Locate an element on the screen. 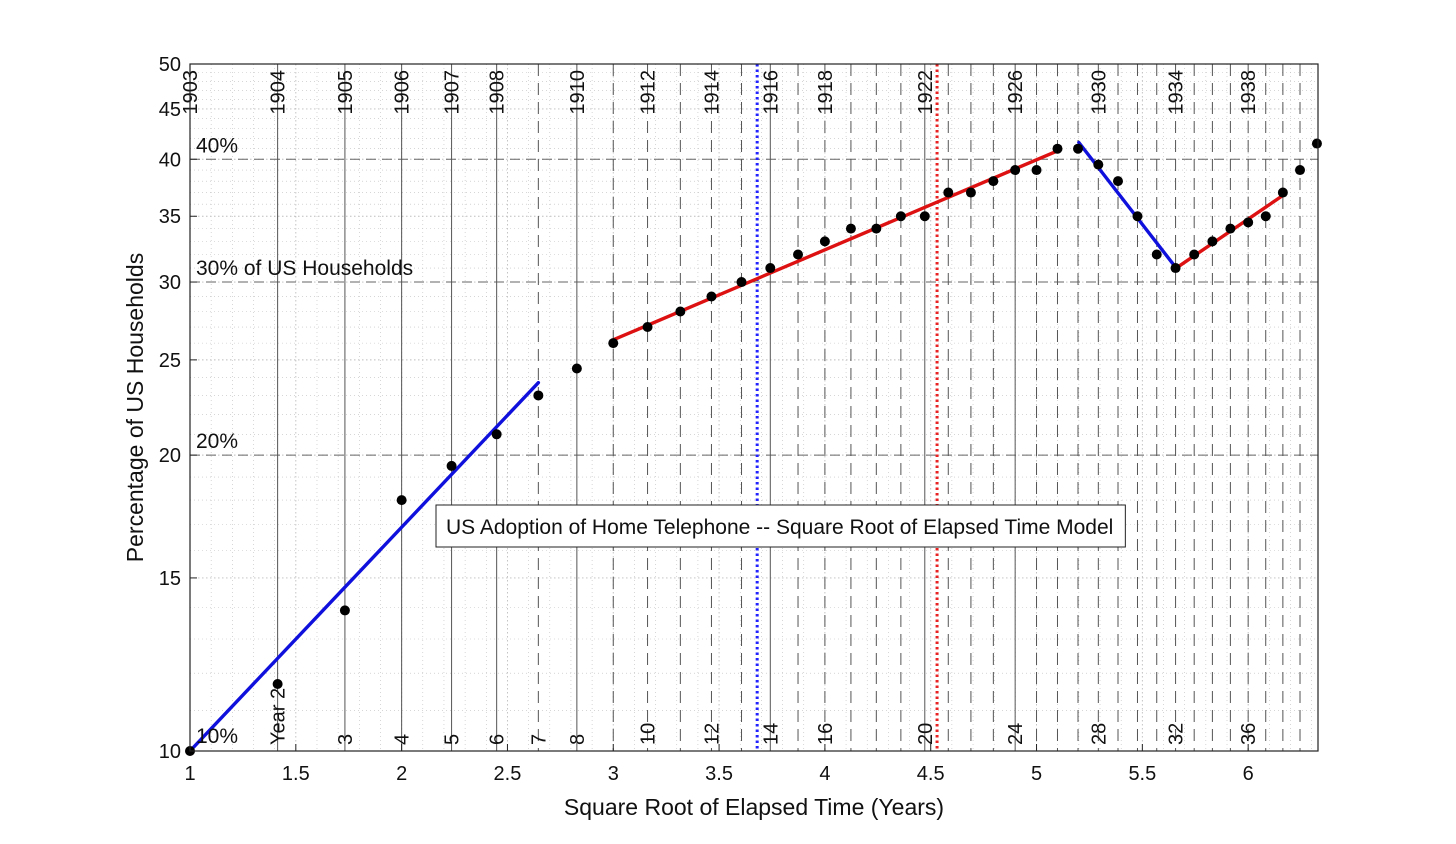 This screenshot has width=1456, height=844. x-tick-label: 4 is located at coordinates (824, 774).